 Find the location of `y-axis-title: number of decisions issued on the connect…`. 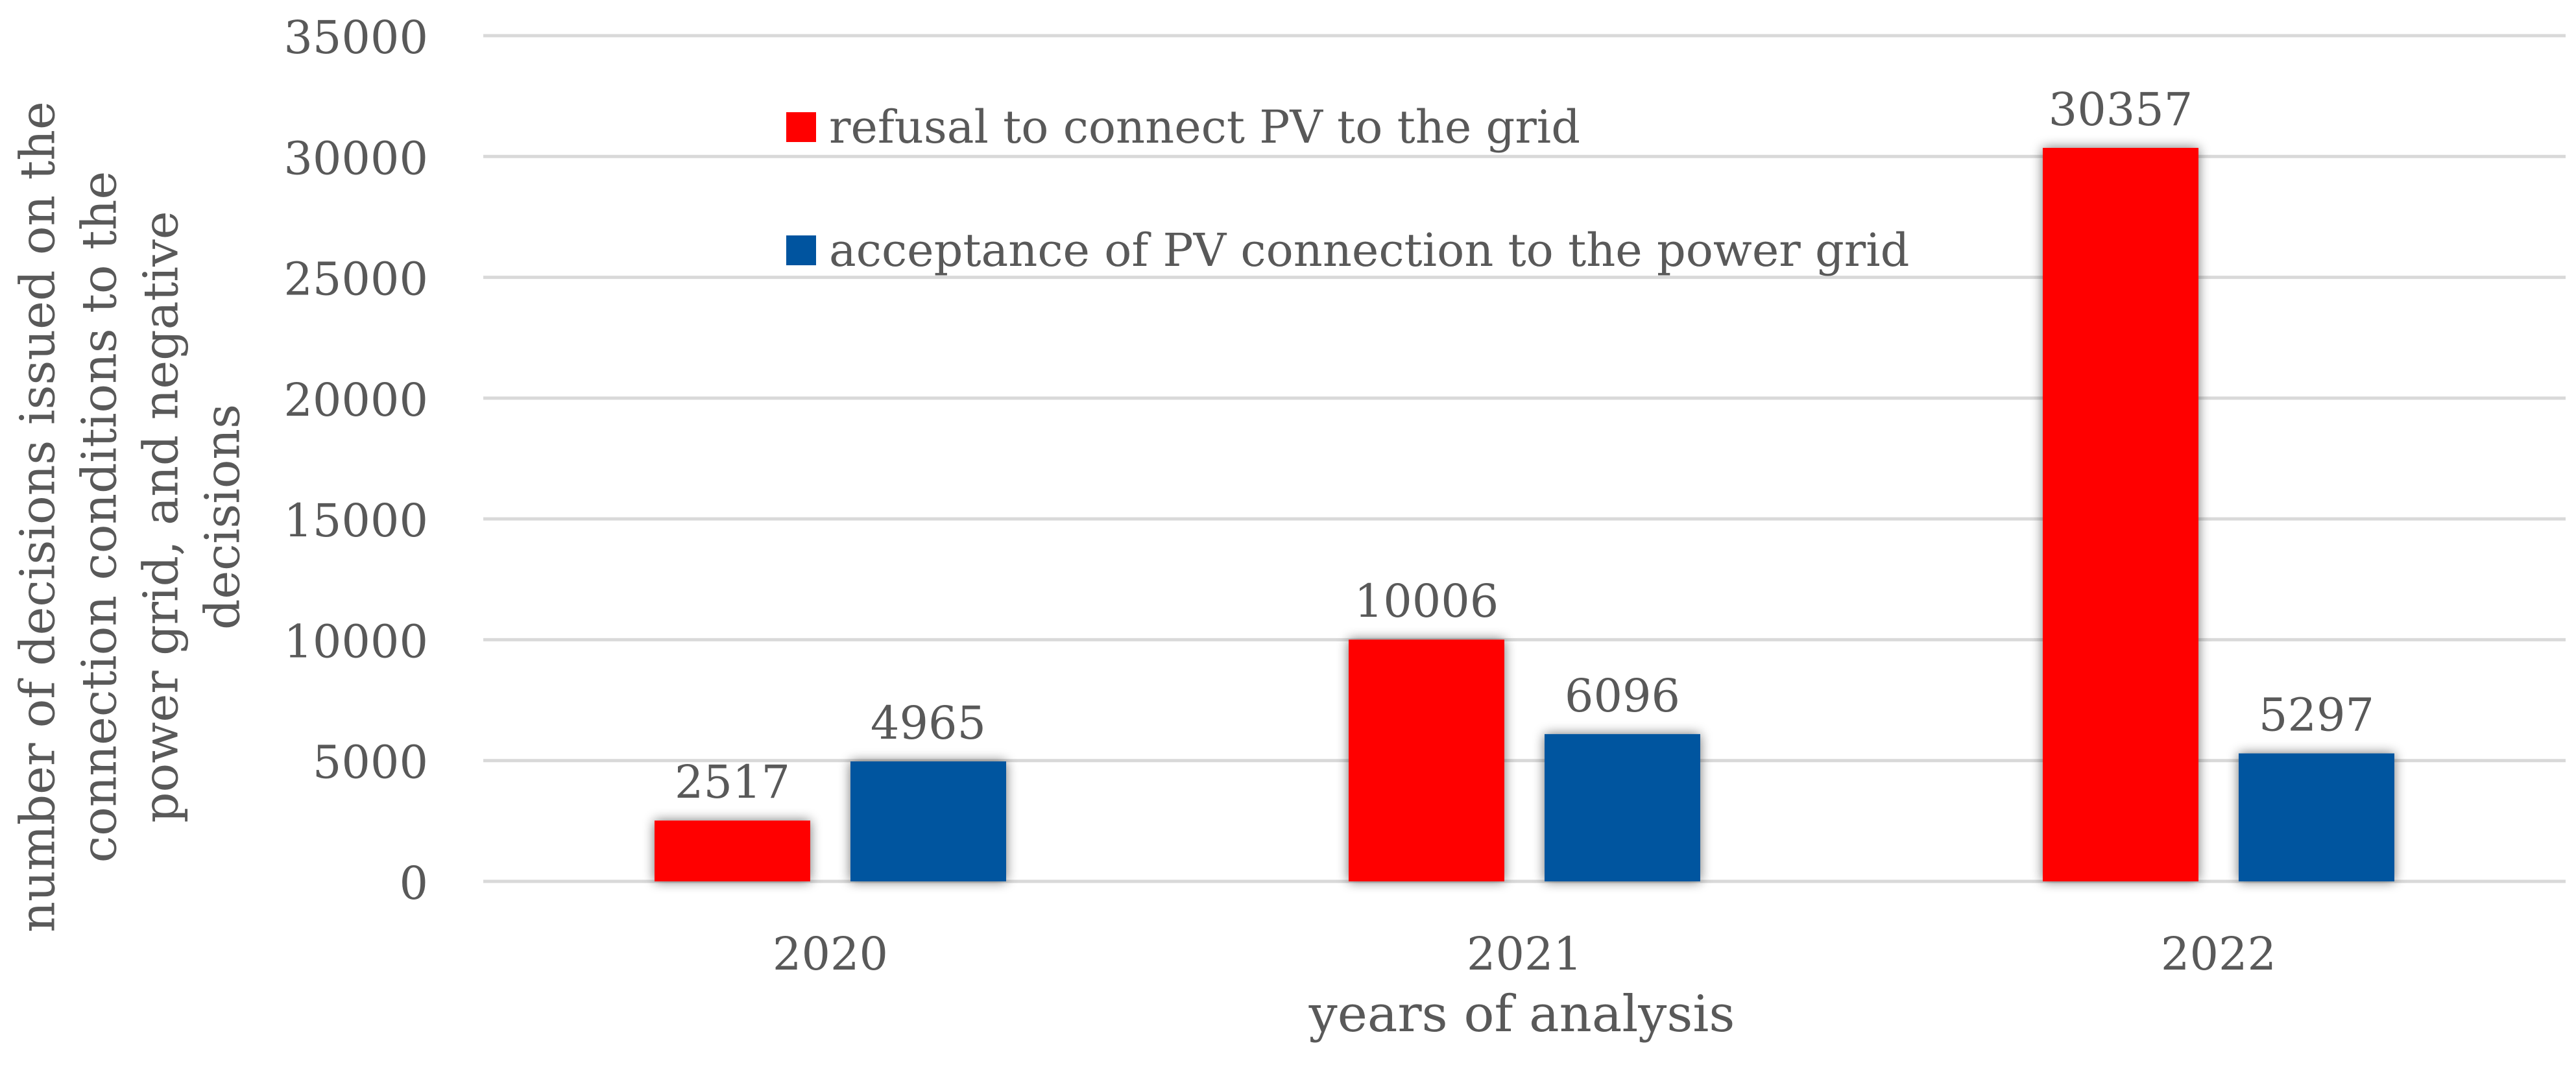

y-axis-title: number of decisions issued on the connect… is located at coordinates (130, 517).